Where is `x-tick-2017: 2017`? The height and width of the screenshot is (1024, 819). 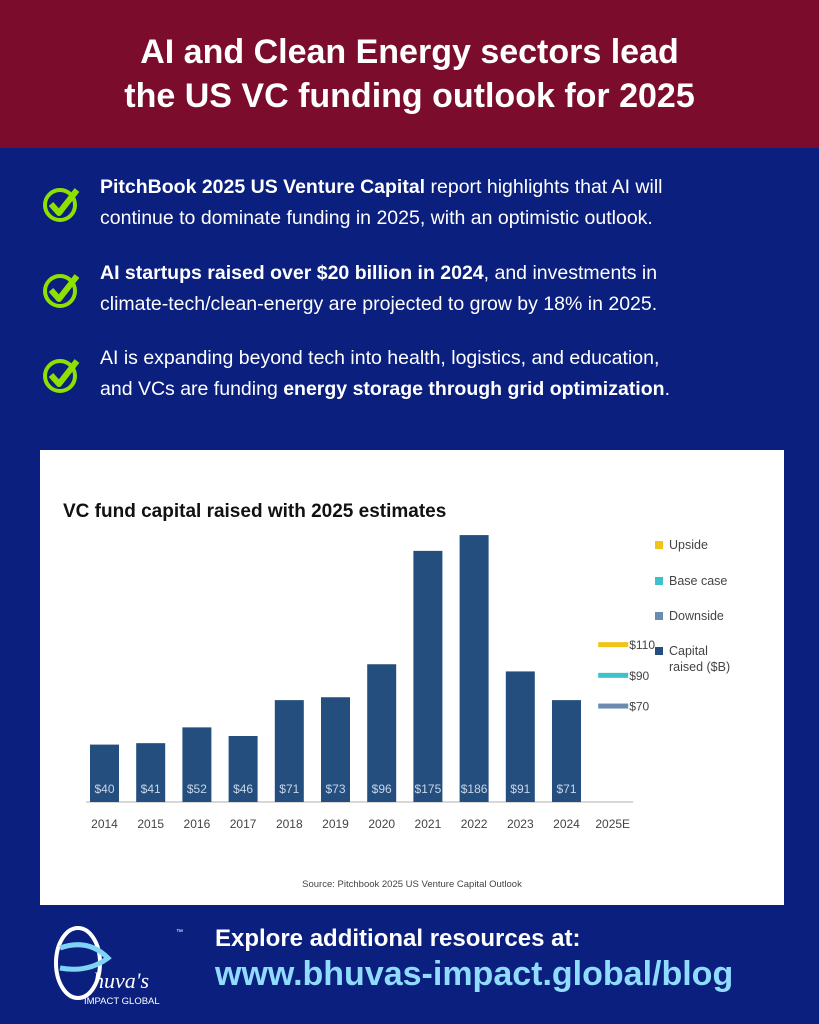 x-tick-2017: 2017 is located at coordinates (243, 824).